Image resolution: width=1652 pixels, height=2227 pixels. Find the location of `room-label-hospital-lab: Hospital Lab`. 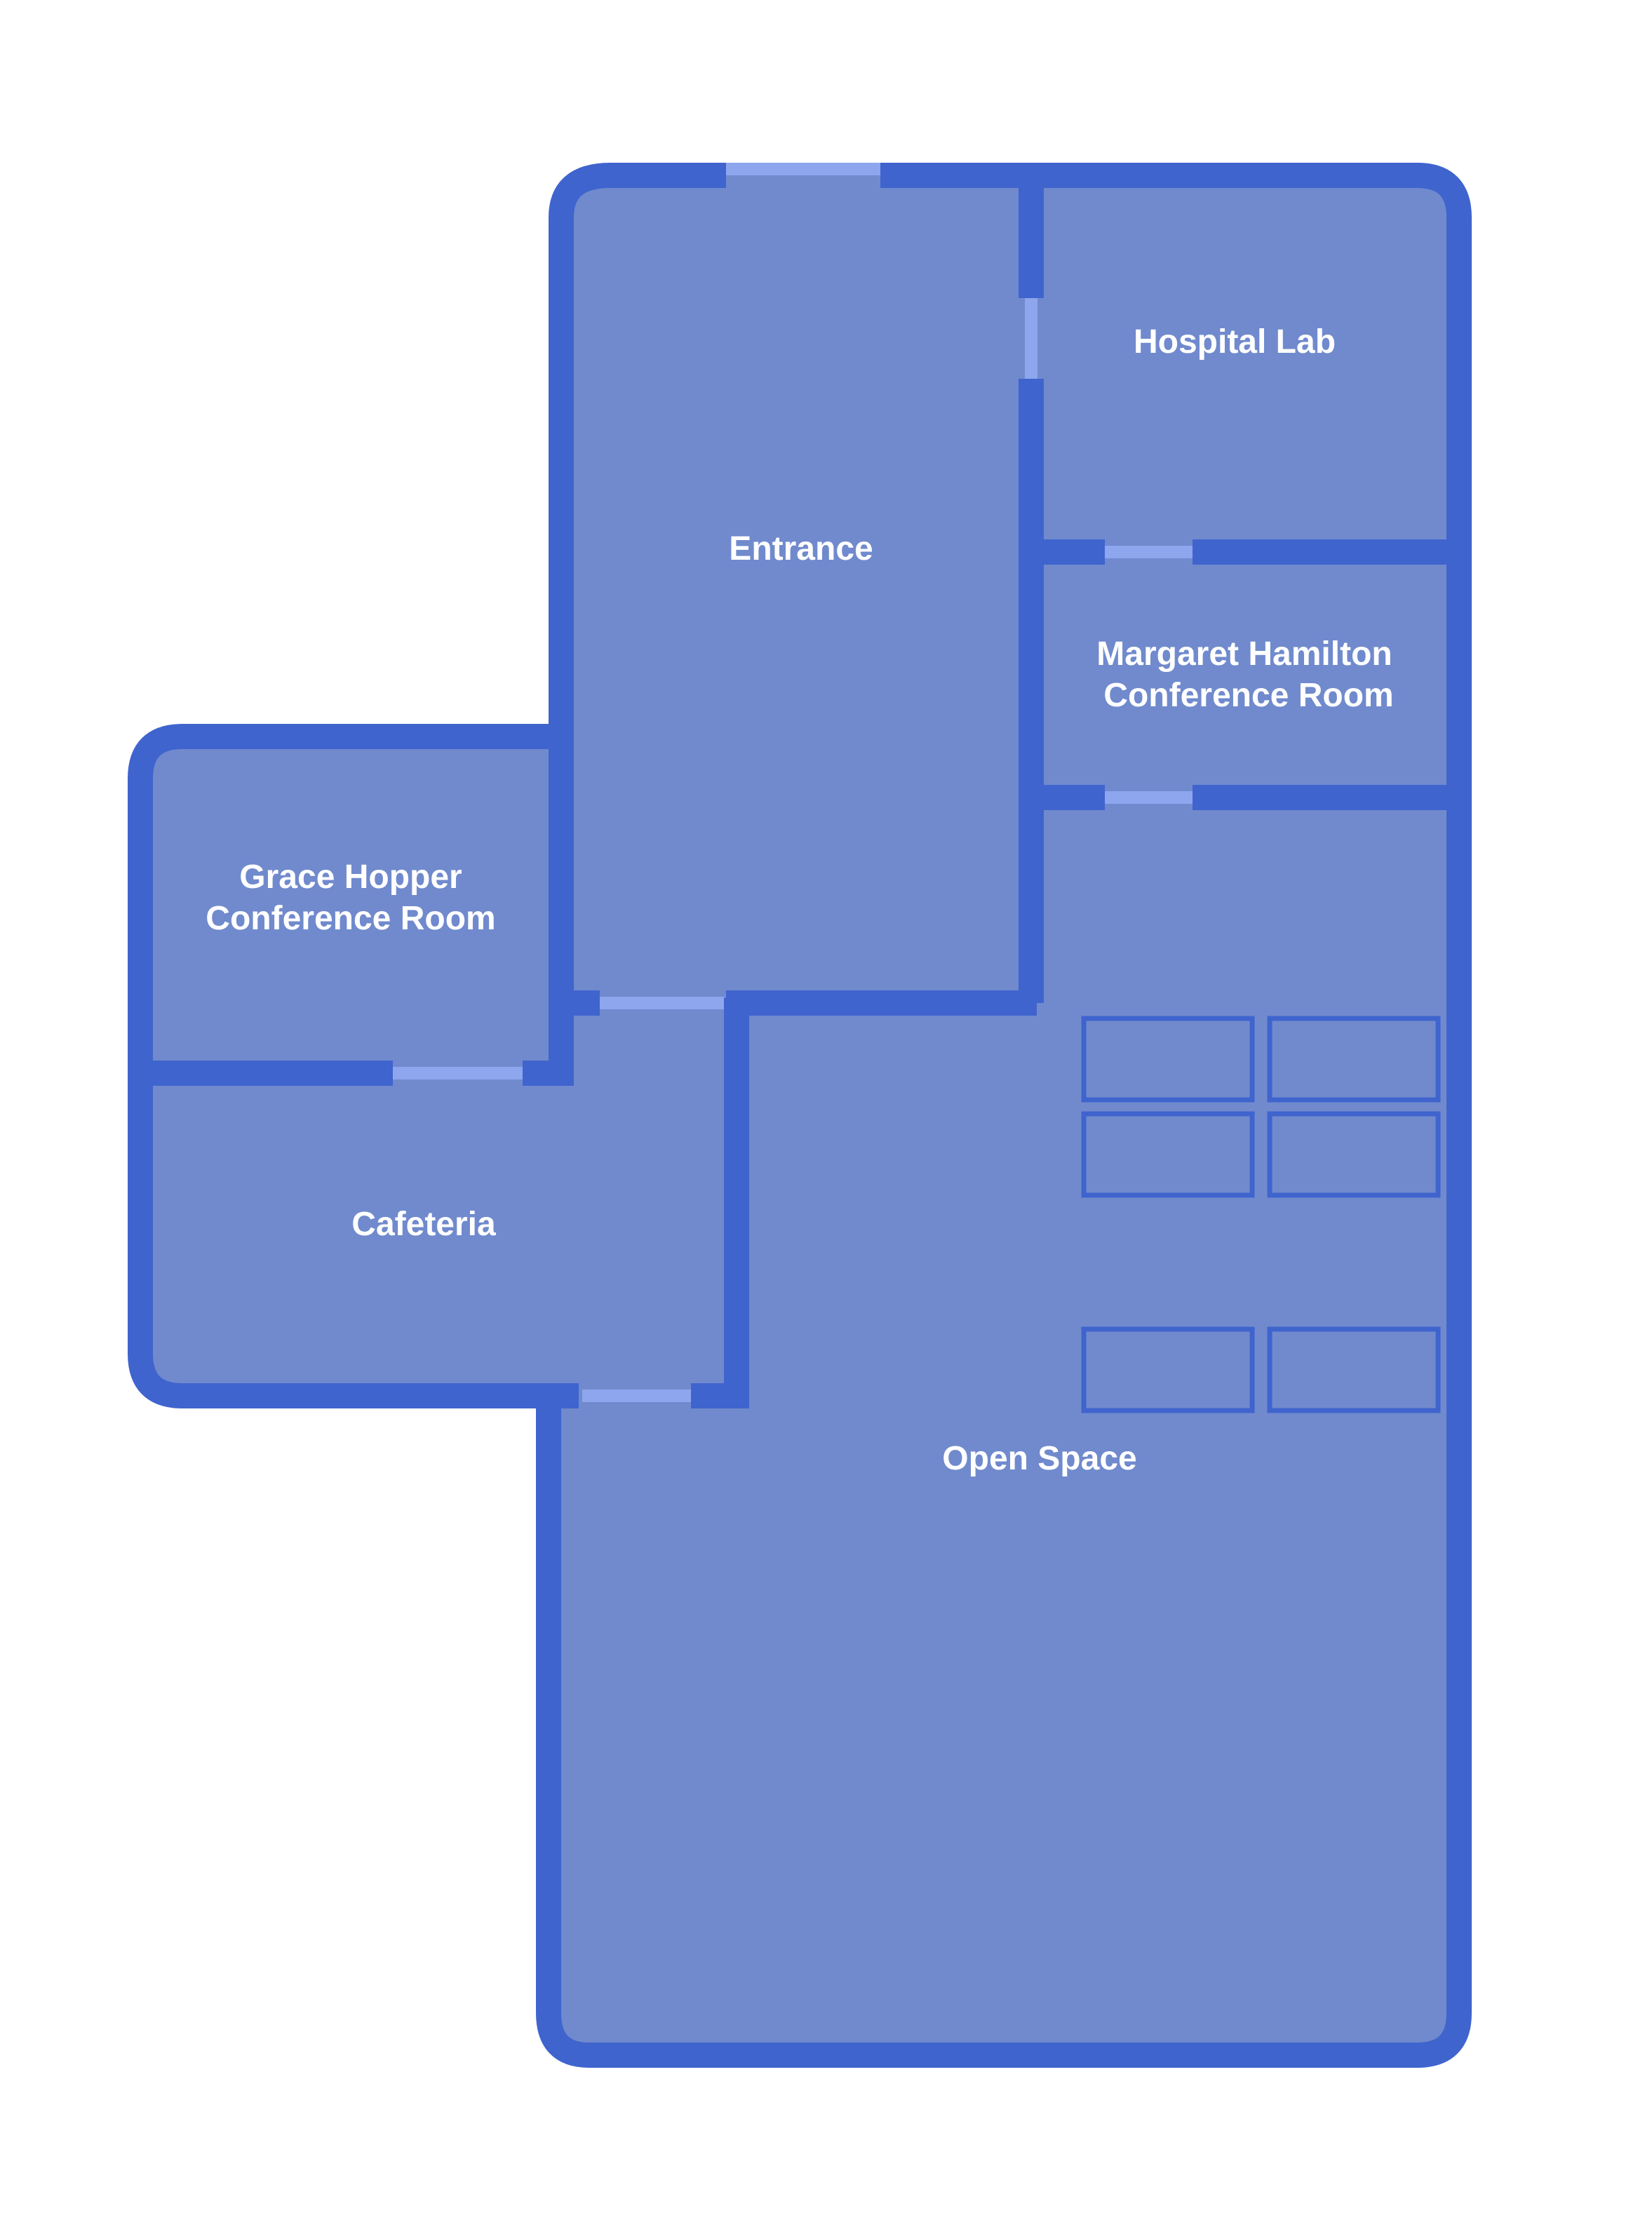

room-label-hospital-lab: Hospital Lab is located at coordinates (1235, 342).